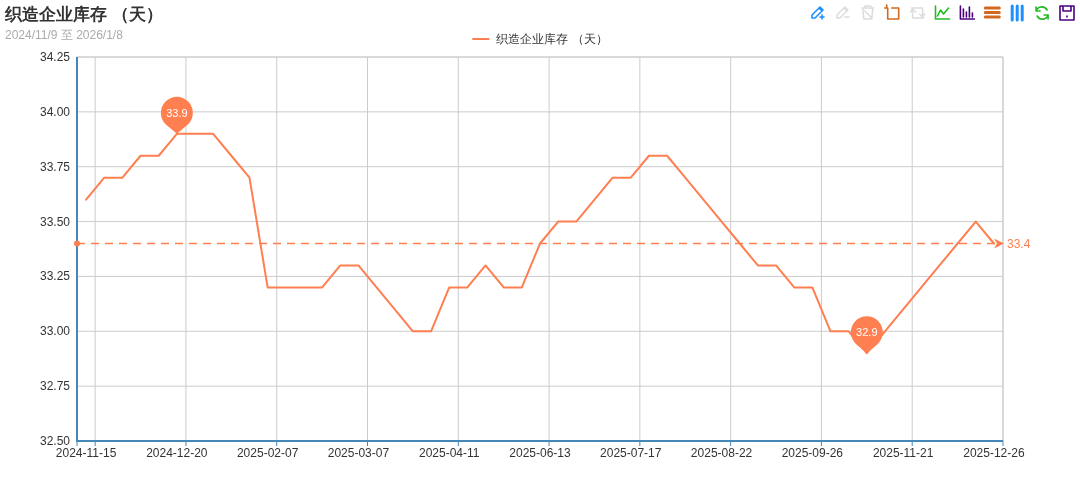 The height and width of the screenshot is (498, 1080). Describe the element at coordinates (55, 221) in the screenshot. I see `y-tick-label: 33.50` at that location.